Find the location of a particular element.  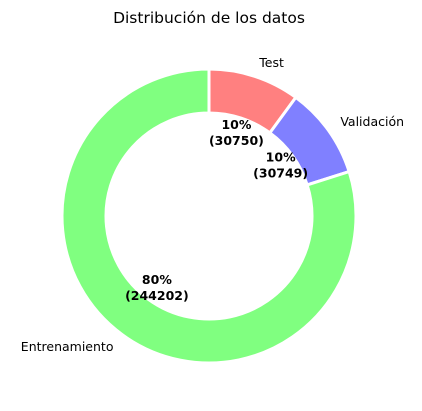

category-label-entrenamiento: Entrenamiento is located at coordinates (67, 346).